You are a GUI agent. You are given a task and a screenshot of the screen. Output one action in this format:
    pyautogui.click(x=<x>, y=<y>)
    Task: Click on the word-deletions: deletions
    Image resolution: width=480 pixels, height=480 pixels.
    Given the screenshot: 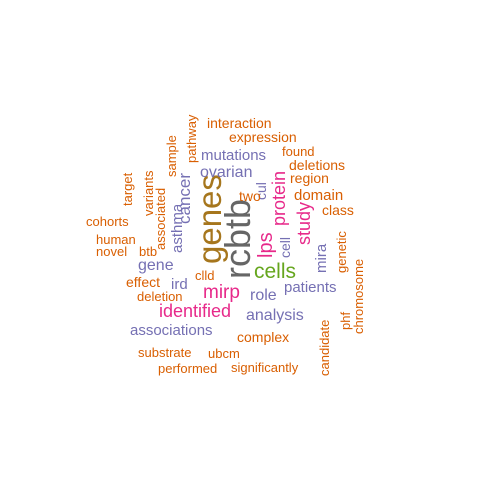 What is the action you would take?
    pyautogui.click(x=317, y=165)
    